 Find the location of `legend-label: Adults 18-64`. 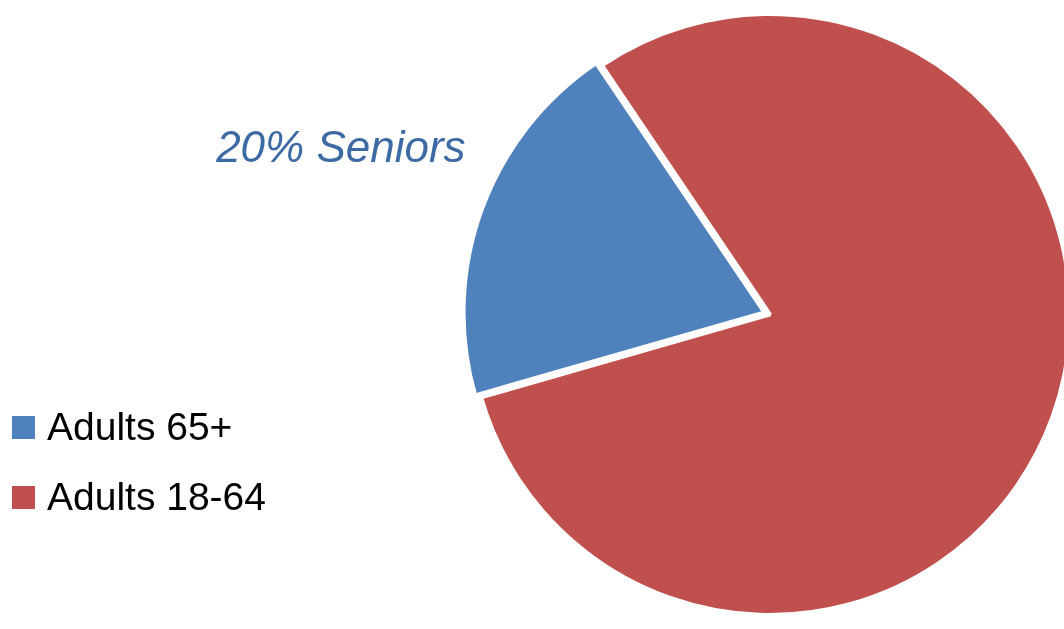

legend-label: Adults 18-64 is located at coordinates (156, 497).